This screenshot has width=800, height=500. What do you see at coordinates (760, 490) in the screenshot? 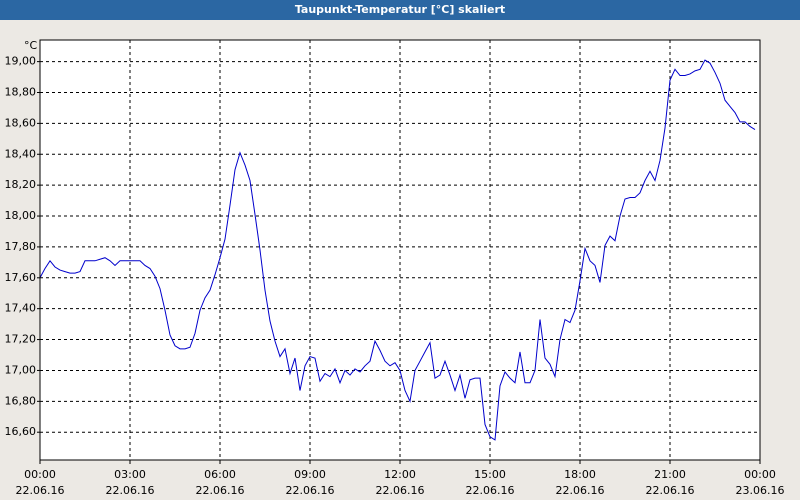
I see `x-tick-sublabel: 23.06.16` at bounding box center [760, 490].